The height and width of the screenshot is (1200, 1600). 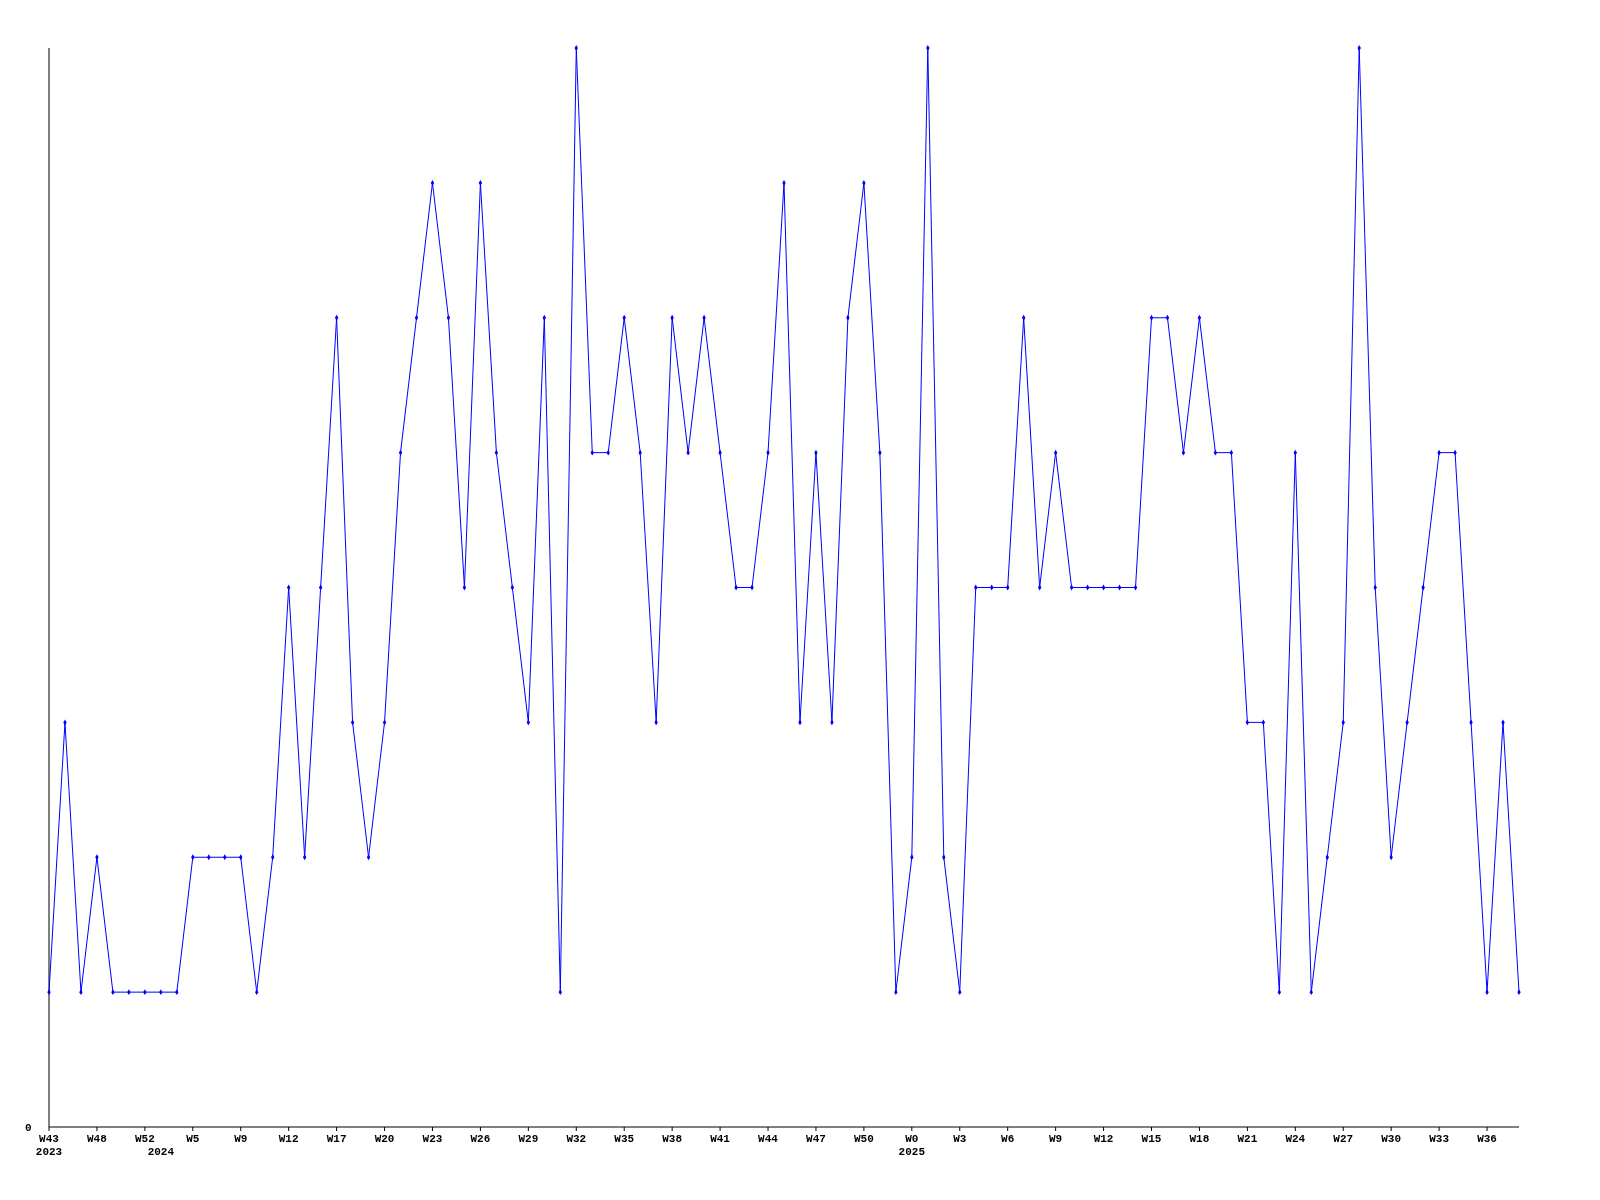 What do you see at coordinates (528, 1139) in the screenshot?
I see `x-tick-label: W29` at bounding box center [528, 1139].